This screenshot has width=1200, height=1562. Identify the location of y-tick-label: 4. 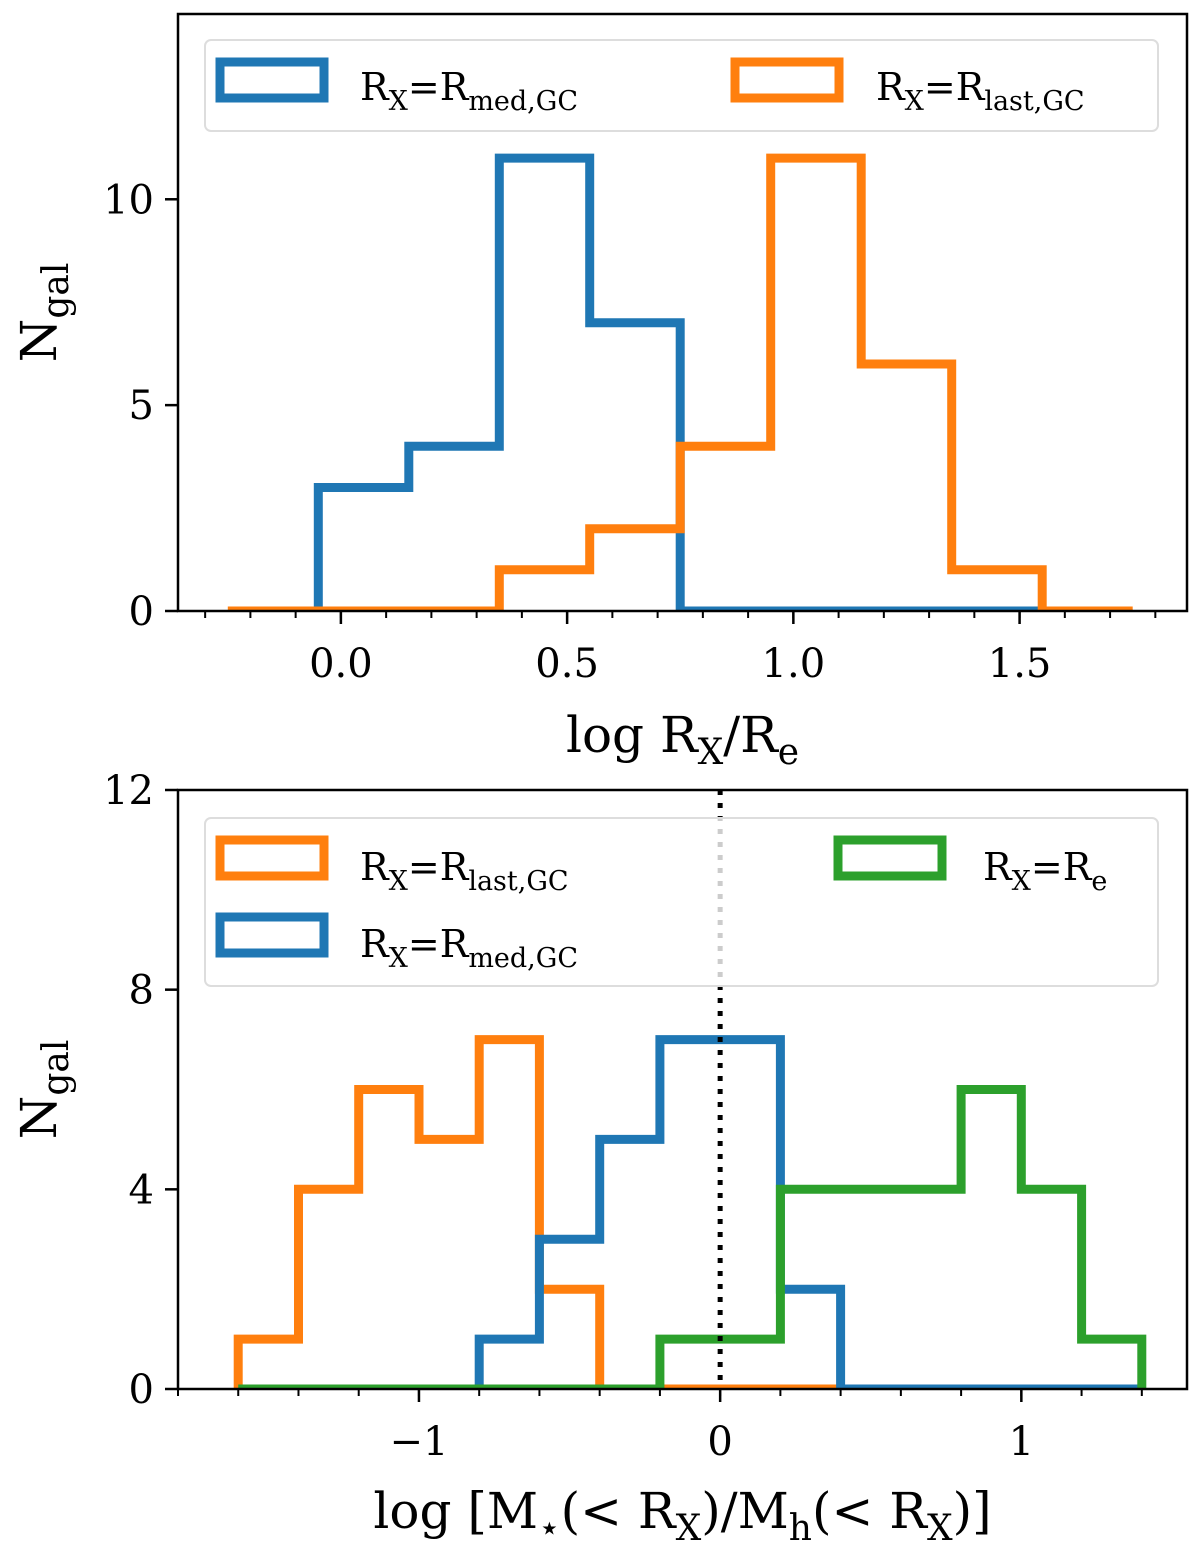
(141, 1190).